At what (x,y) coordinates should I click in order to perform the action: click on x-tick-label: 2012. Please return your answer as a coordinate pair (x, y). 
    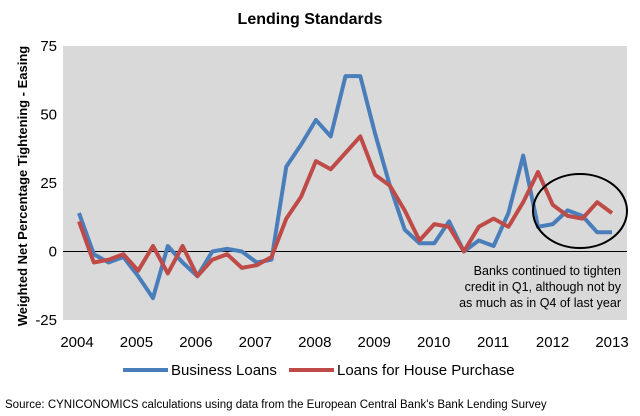
    Looking at the image, I should click on (552, 342).